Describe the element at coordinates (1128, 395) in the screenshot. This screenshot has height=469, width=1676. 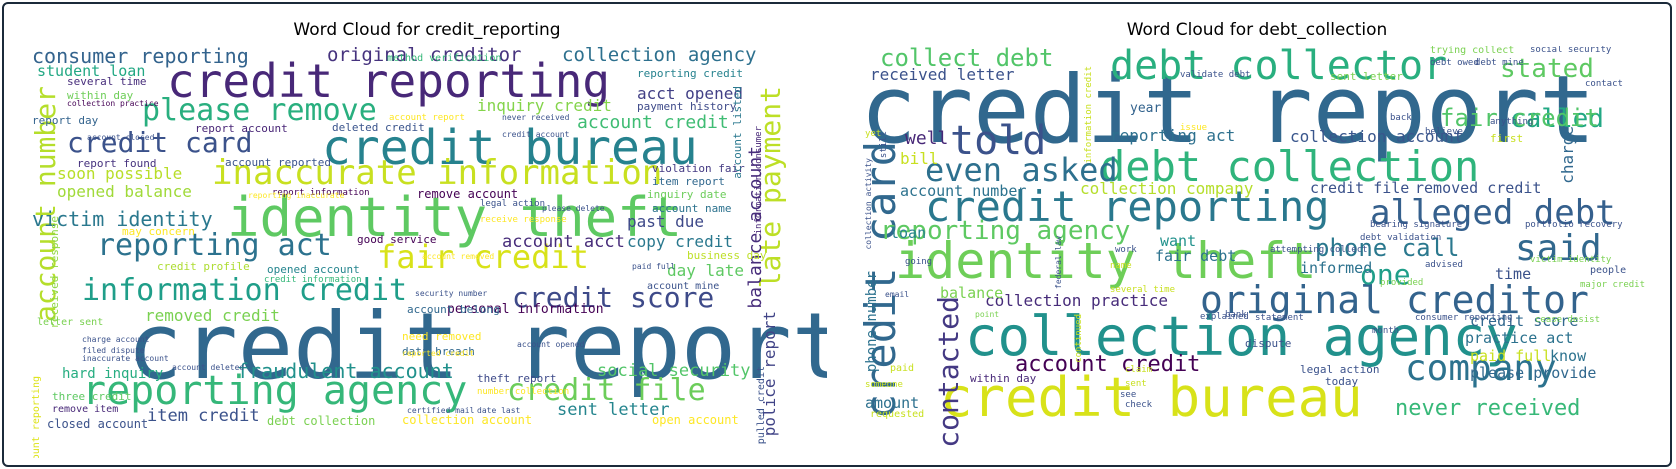
I see `debt-collection-word: see` at that location.